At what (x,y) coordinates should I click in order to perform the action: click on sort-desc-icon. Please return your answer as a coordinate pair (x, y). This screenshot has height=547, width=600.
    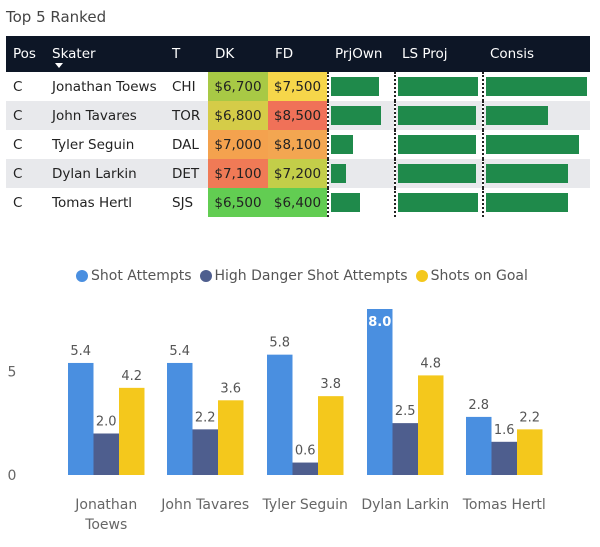
    Looking at the image, I should click on (59, 65).